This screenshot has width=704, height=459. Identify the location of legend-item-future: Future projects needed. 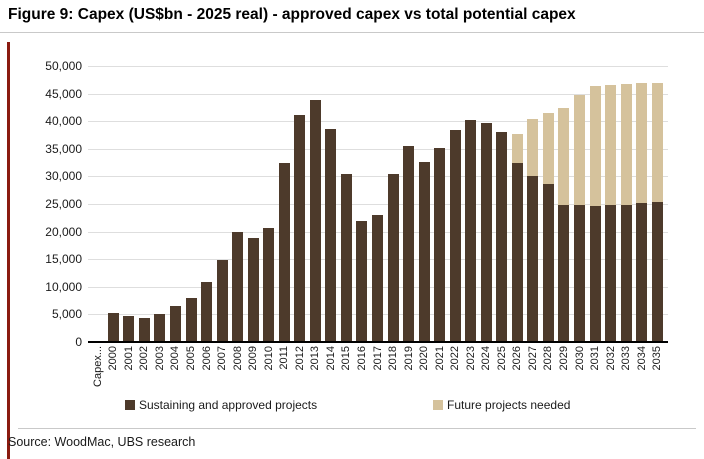
(501, 405).